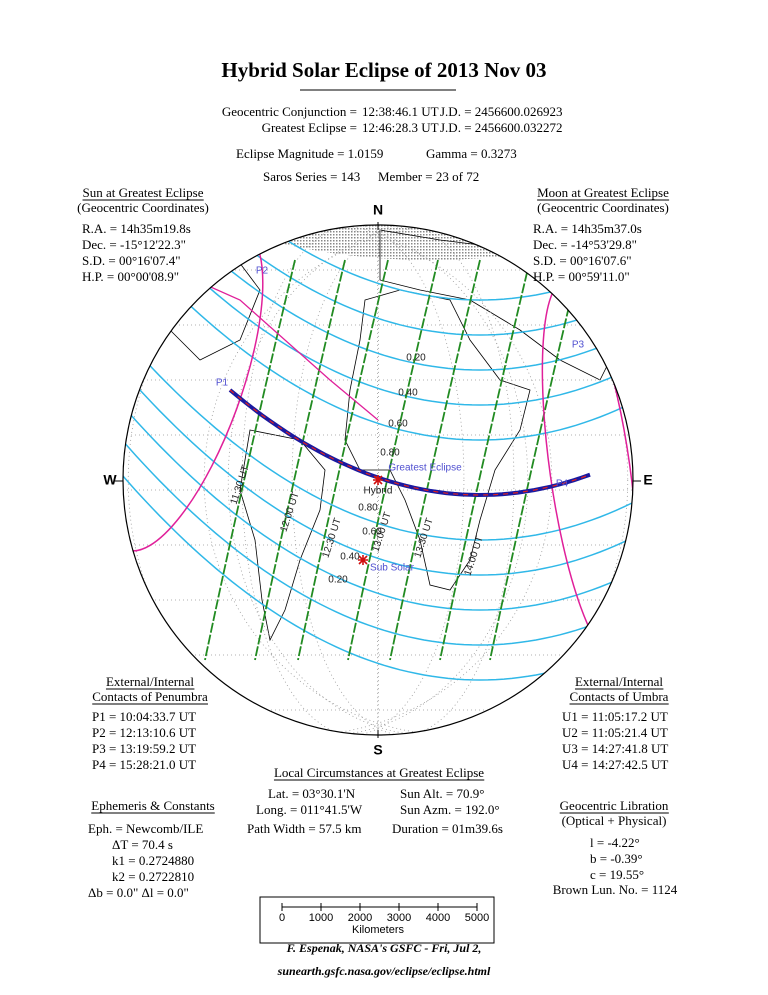  I want to click on block-line: R.A. = 14h35m37.0s, so click(587, 228).